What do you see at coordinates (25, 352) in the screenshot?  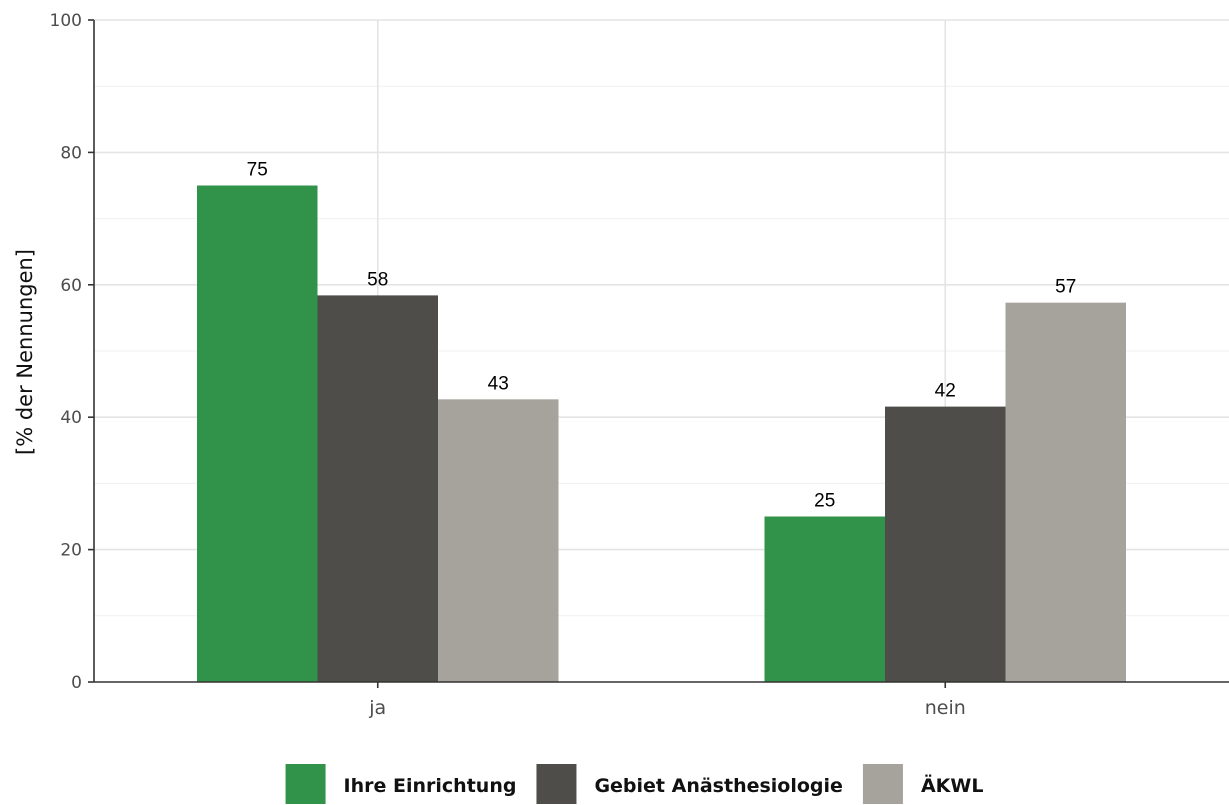 I see `y-axis-title: [% der Nennungen]` at bounding box center [25, 352].